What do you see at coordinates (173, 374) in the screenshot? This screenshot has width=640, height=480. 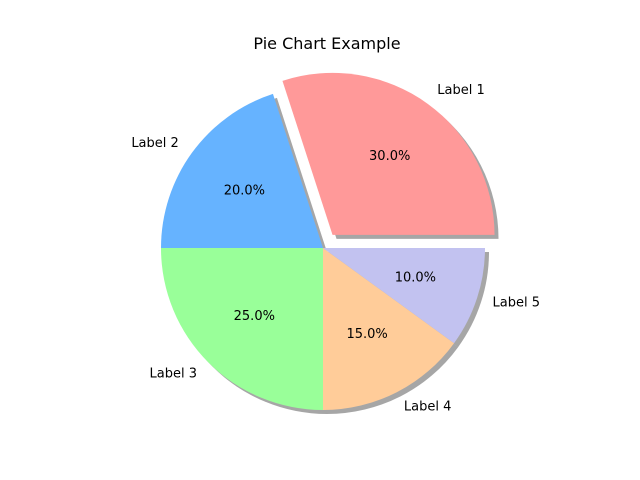 I see `slice-label-label-3: Label 3` at bounding box center [173, 374].